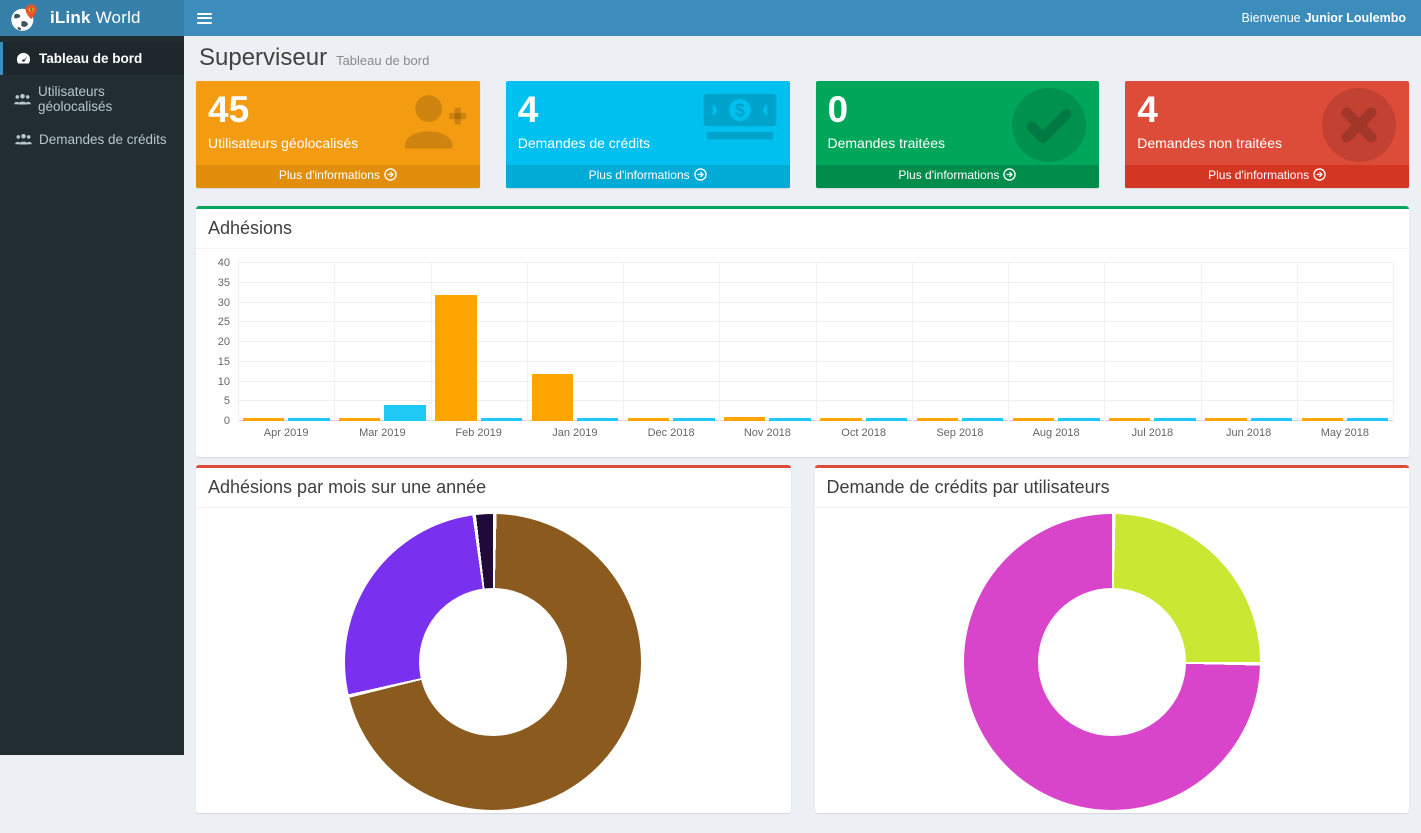 The image size is (1421, 833). Describe the element at coordinates (1152, 342) in the screenshot. I see `bar-group-jul-2018` at that location.